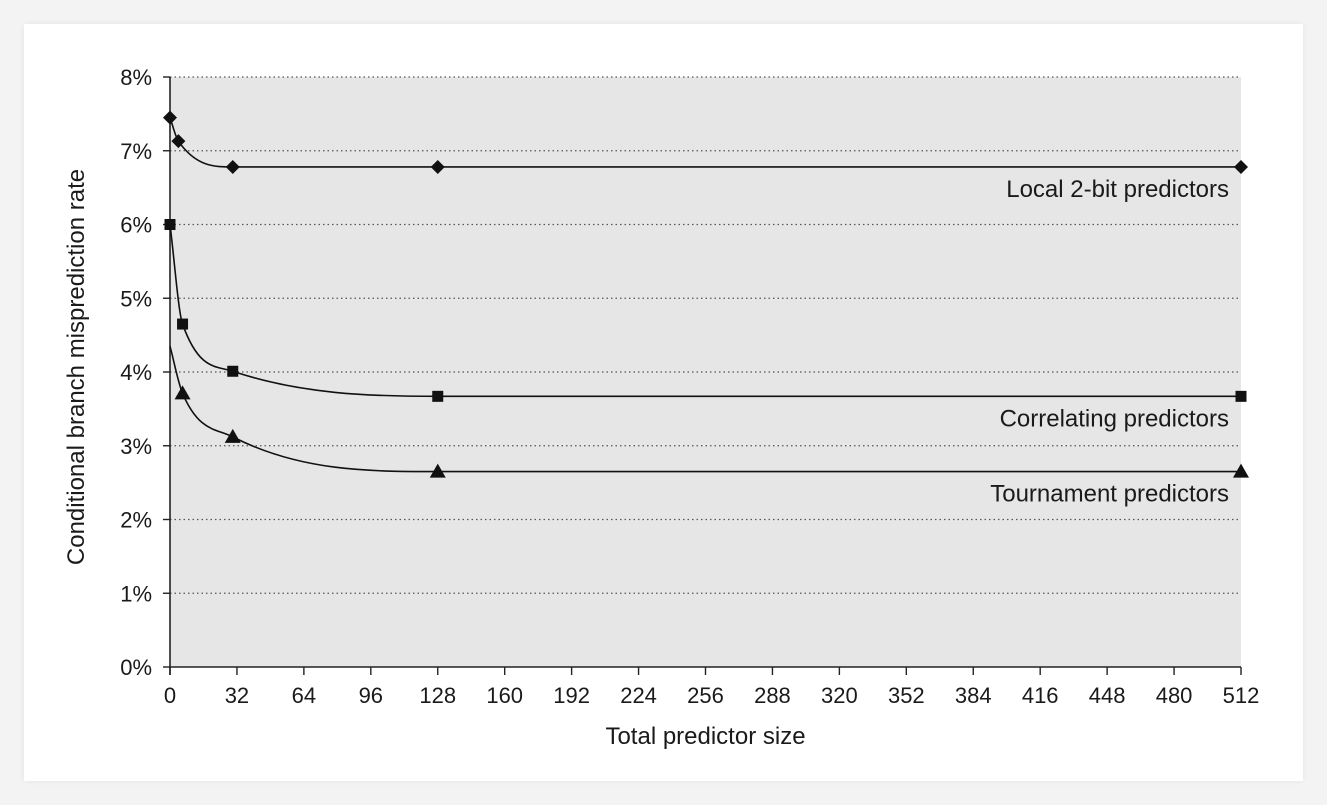 The image size is (1327, 805). I want to click on x-tick-label-32: 32, so click(237, 695).